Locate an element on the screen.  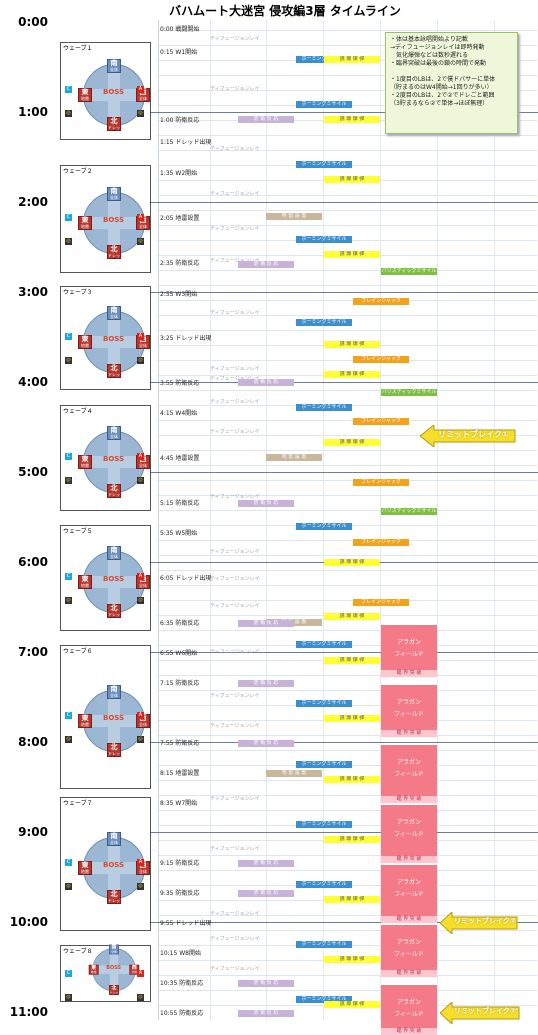
note-line: ・1度目のLBは、2で僕ドバサーに単体 is located at coordinates (443, 79).